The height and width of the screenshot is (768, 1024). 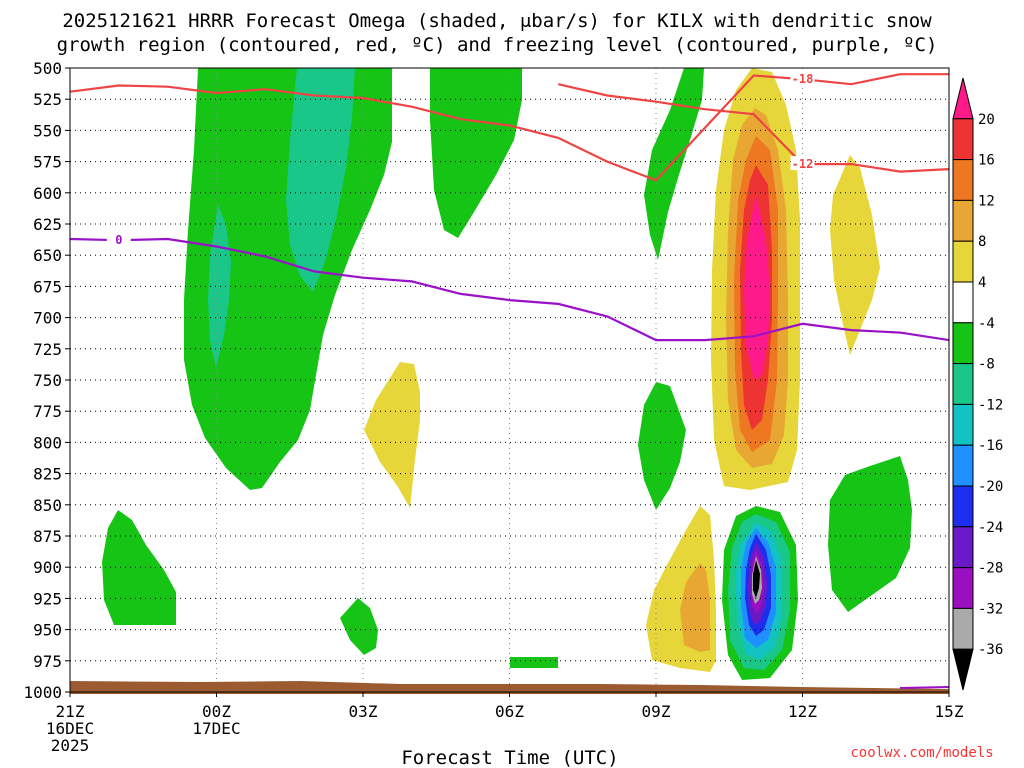 I want to click on y-tick-label: 600, so click(x=47, y=193).